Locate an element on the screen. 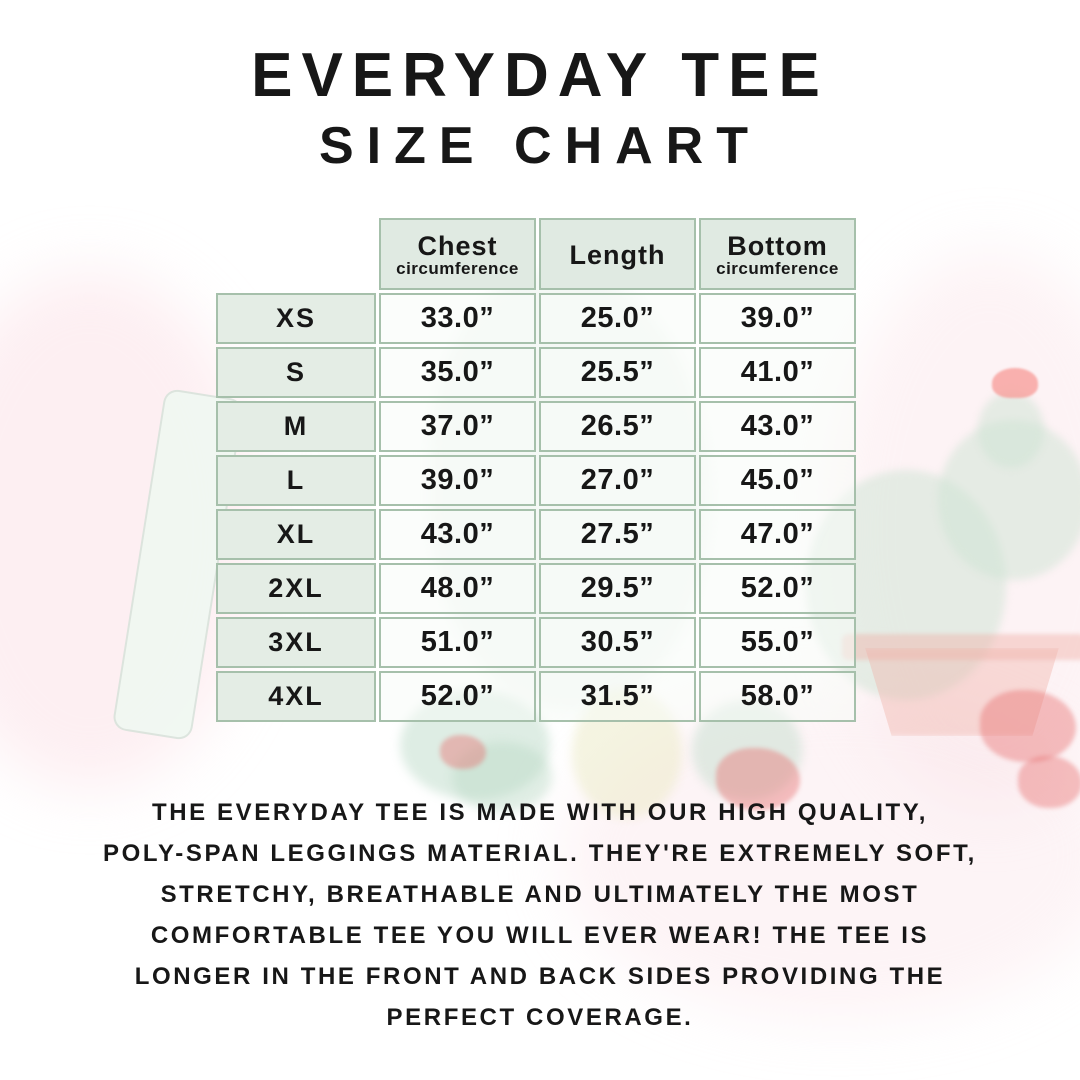 Image resolution: width=1080 pixels, height=1080 pixels. bottom-value-cell: 41.0” is located at coordinates (777, 372).